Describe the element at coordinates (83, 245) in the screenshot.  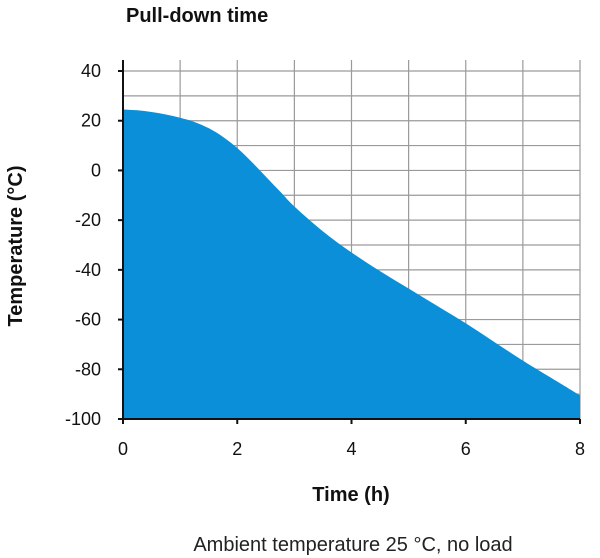
I see `y-tick-labels: 40 20 0 -20 -40 -60 -80 -100` at that location.